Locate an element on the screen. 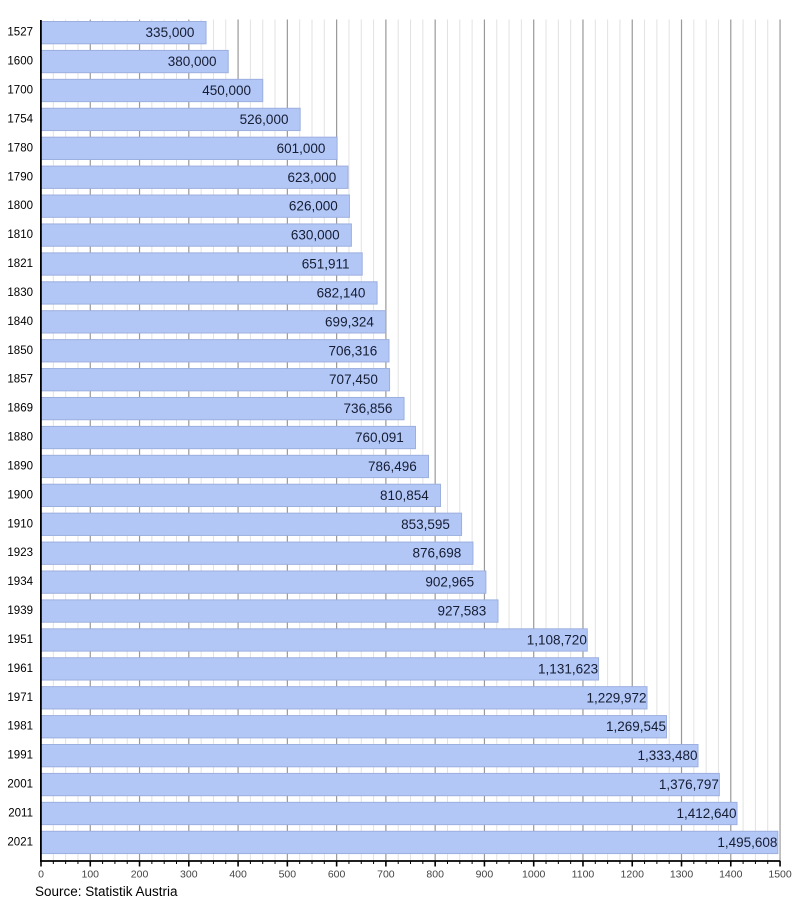  svg-text: 1100 is located at coordinates (583, 875).